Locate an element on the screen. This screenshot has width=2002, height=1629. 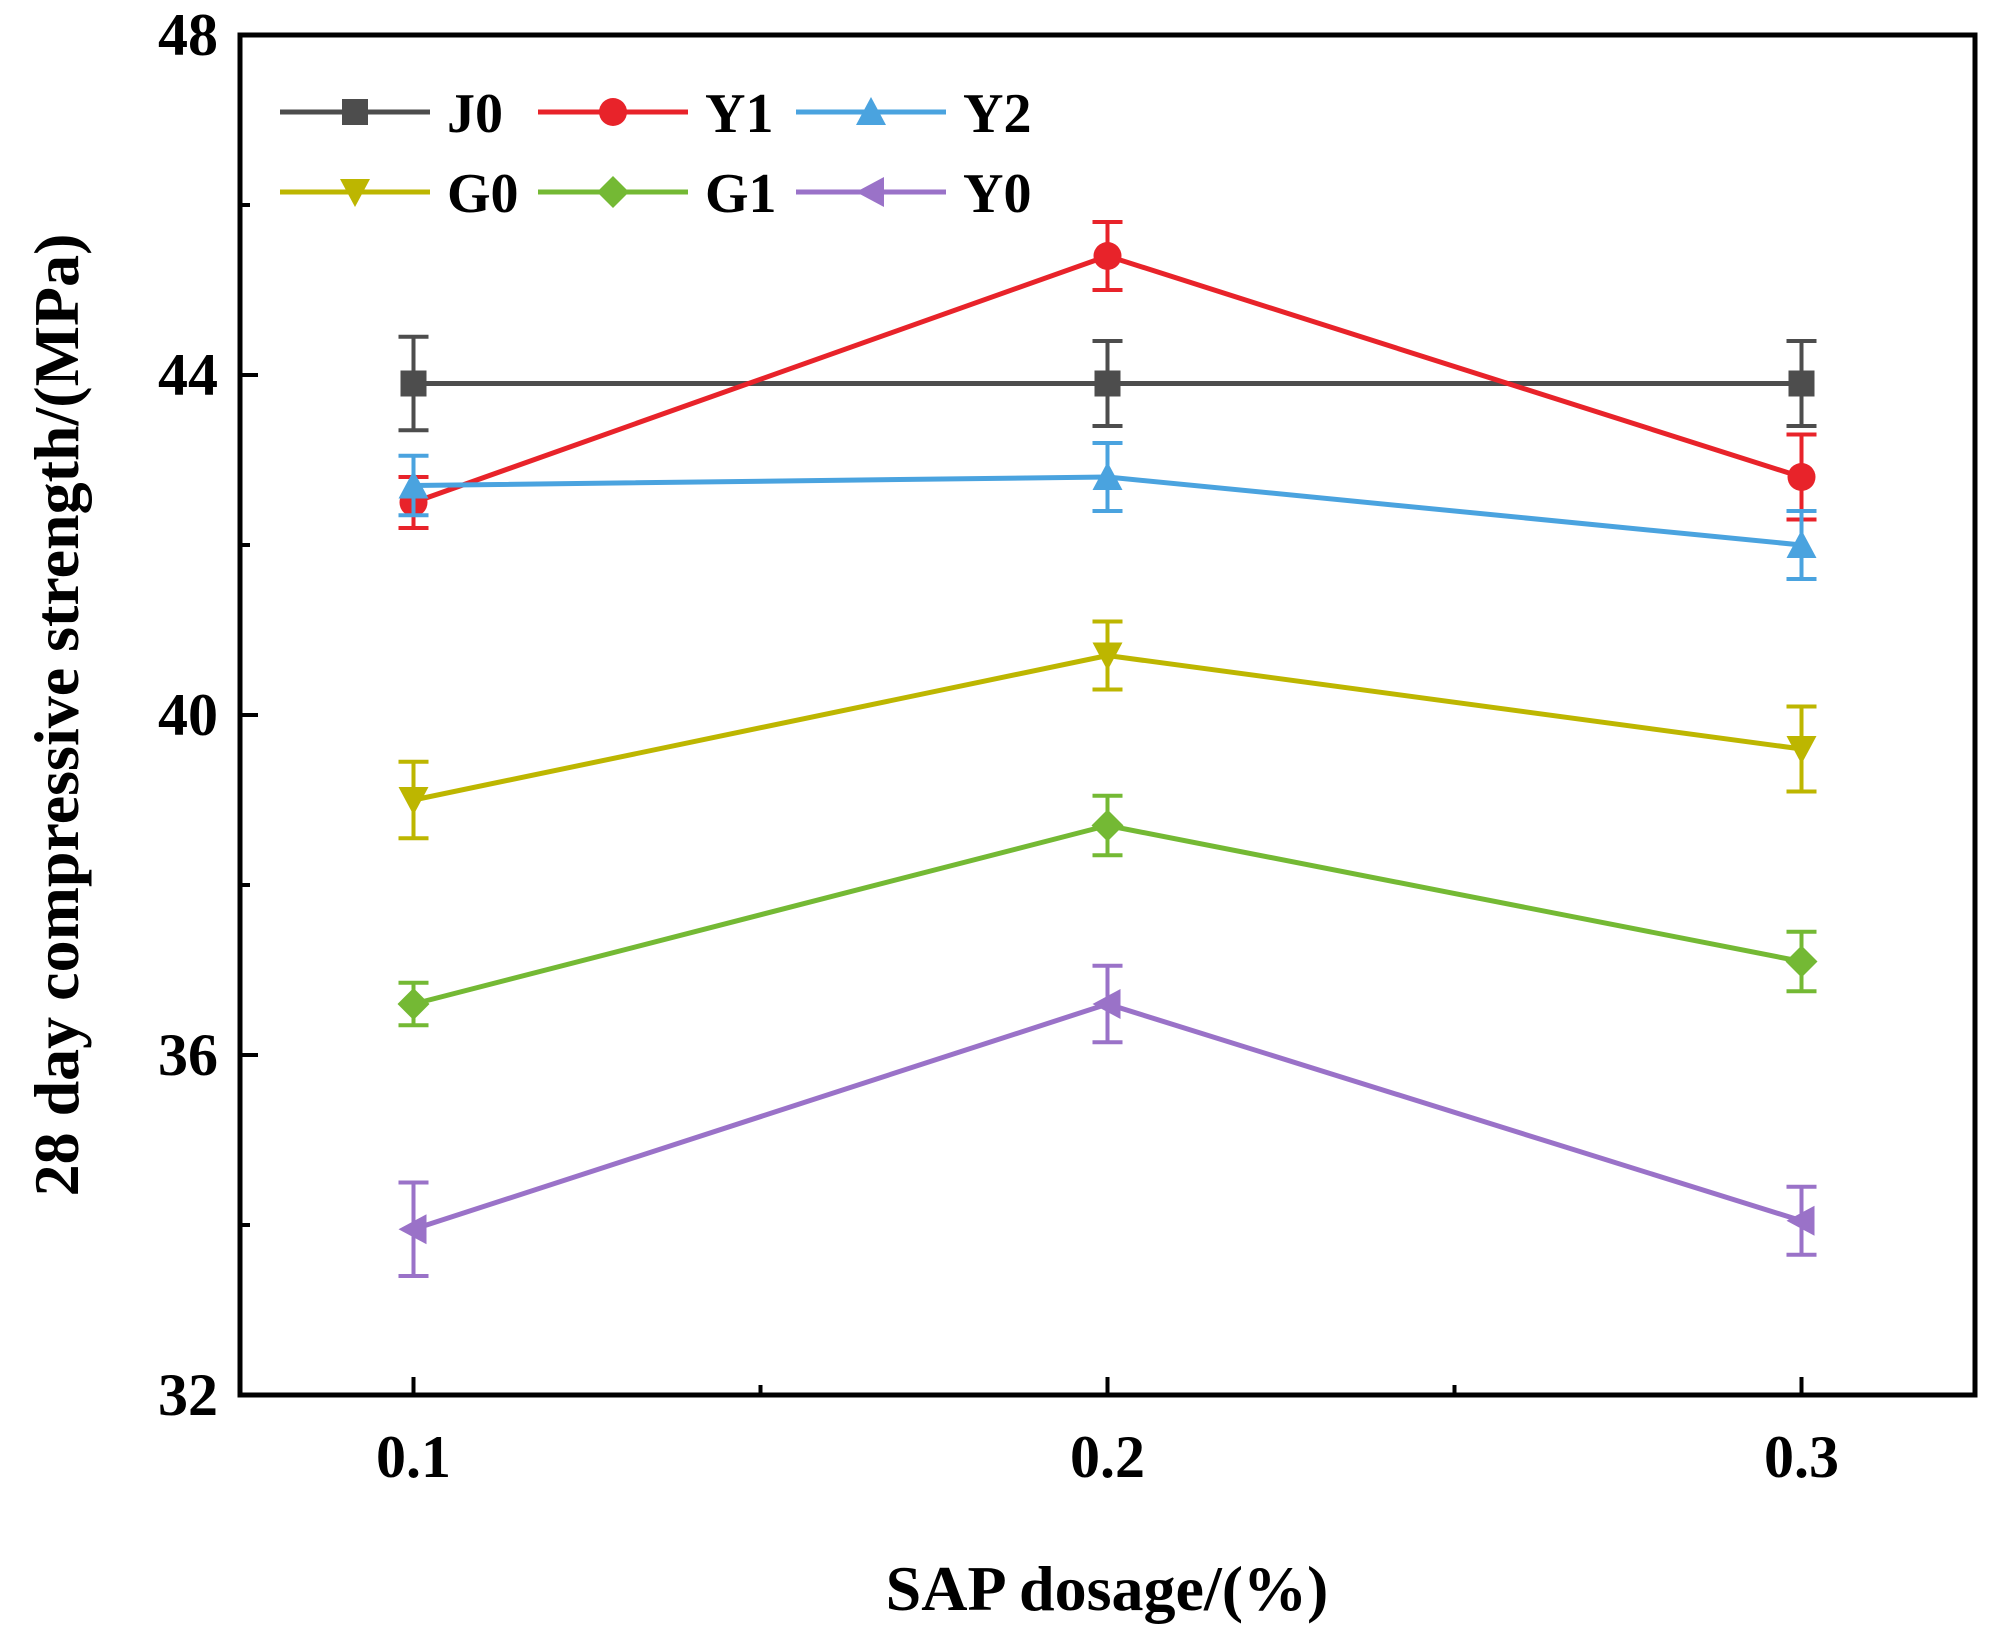
legend-label-G1: G1 is located at coordinates (741, 194).